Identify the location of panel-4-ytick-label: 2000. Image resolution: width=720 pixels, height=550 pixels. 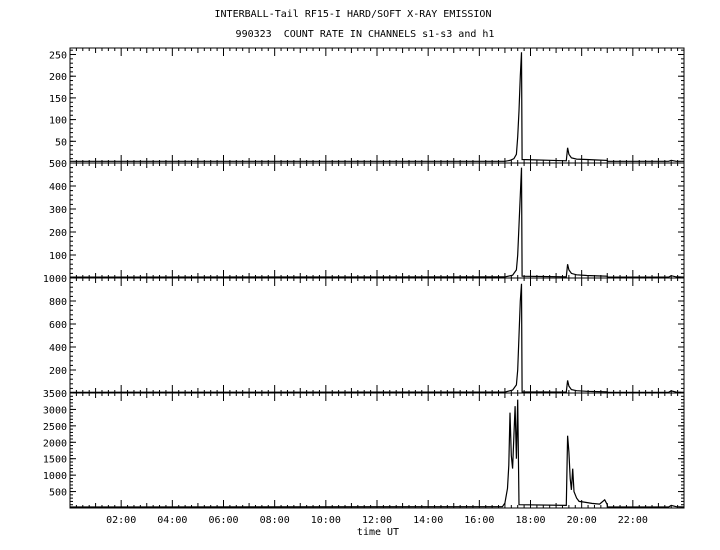
(55, 443).